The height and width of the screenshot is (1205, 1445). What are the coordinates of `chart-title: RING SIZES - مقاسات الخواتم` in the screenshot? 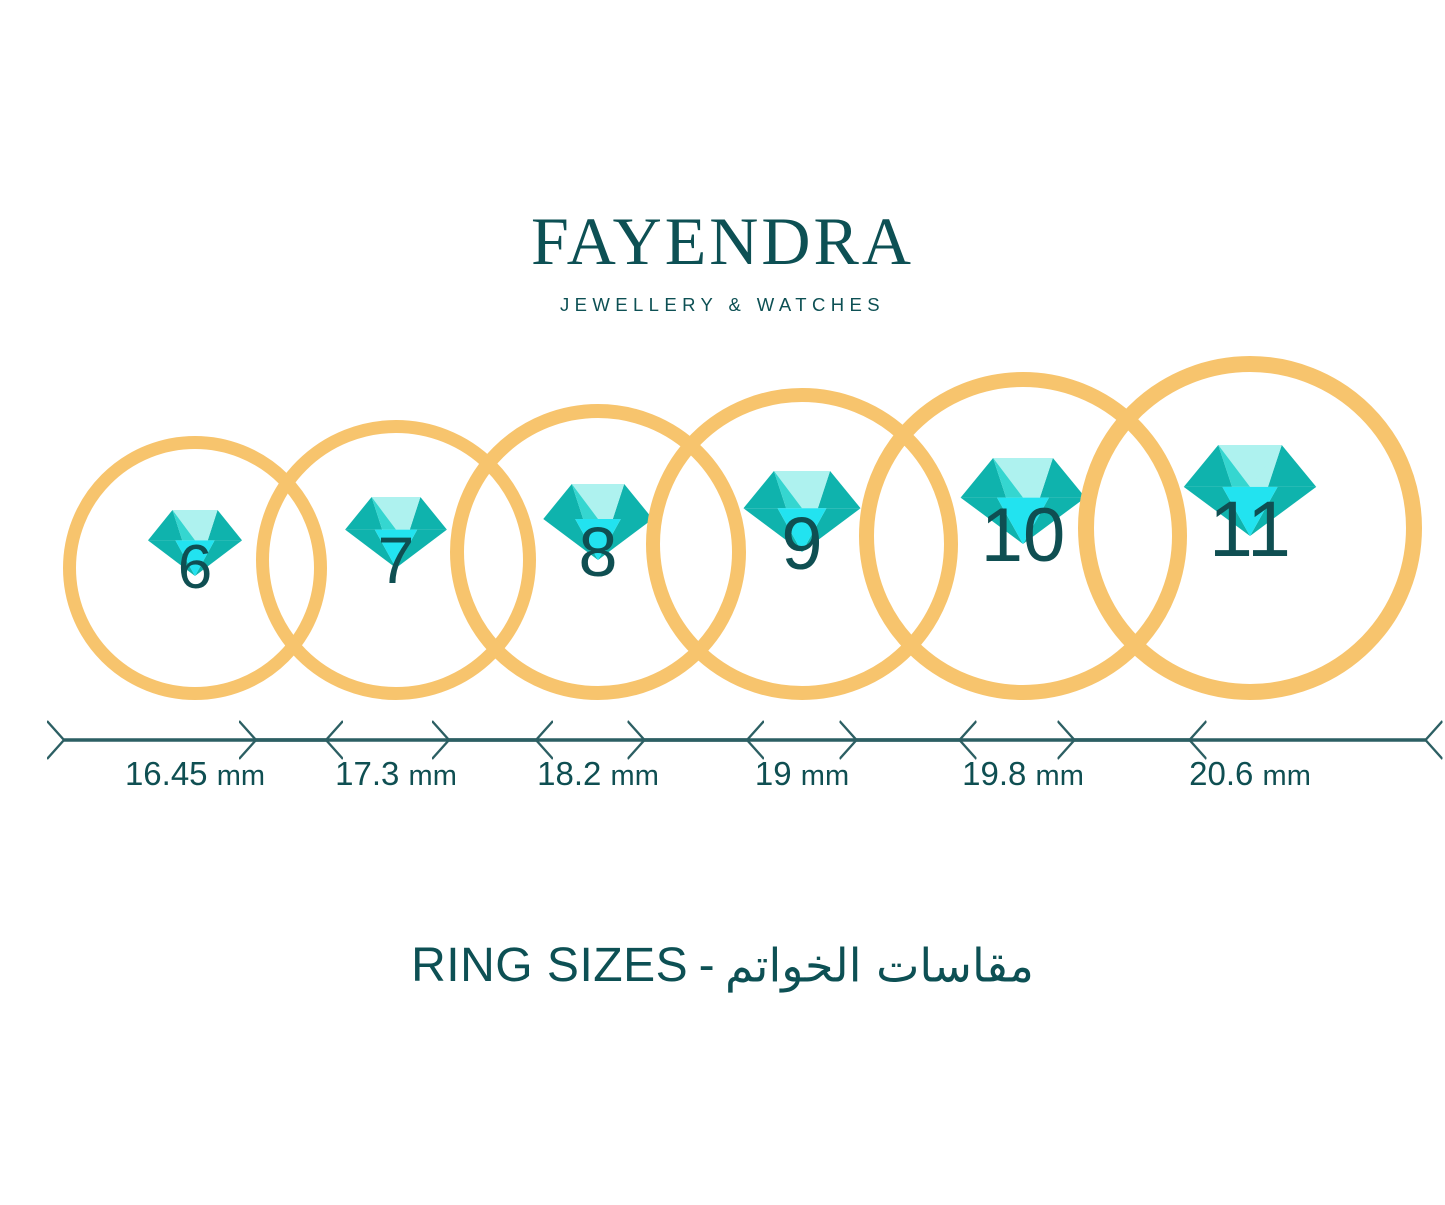 It's located at (722, 965).